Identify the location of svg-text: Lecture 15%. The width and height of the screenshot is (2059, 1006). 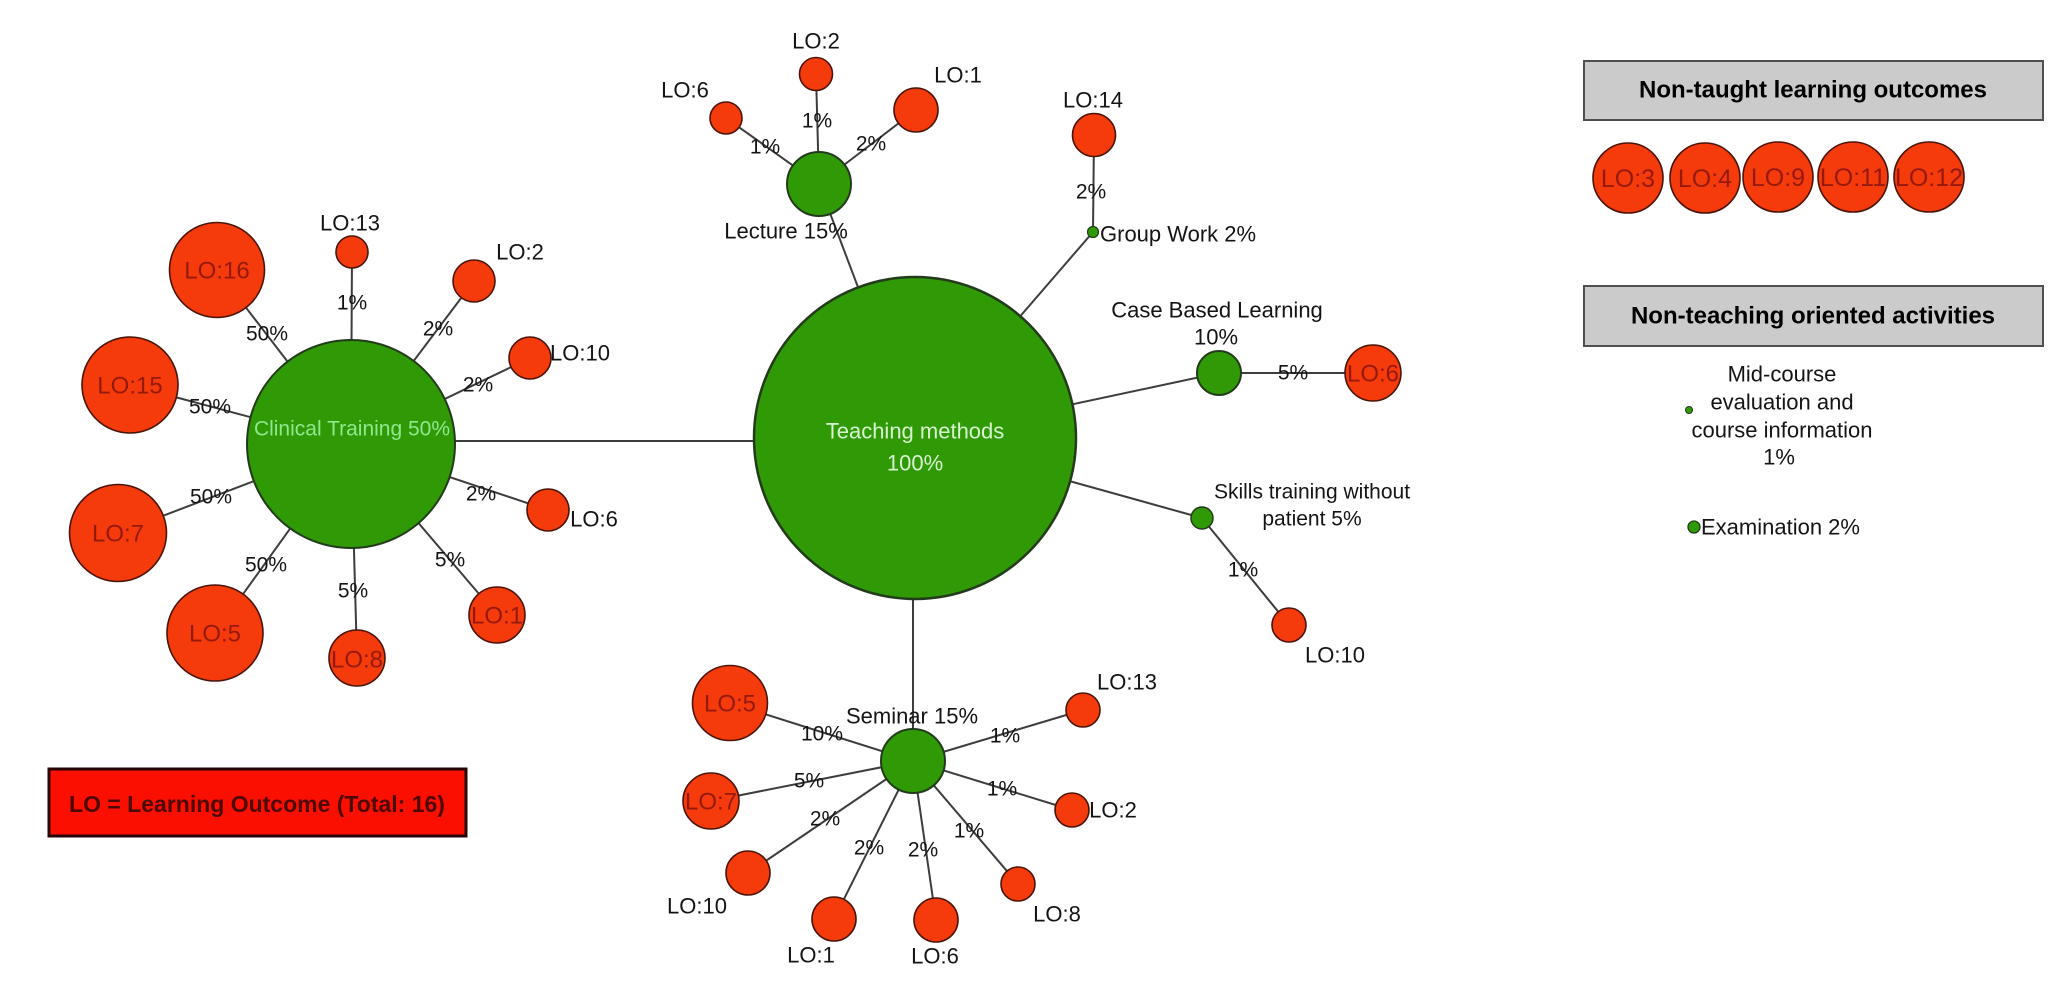
(786, 231).